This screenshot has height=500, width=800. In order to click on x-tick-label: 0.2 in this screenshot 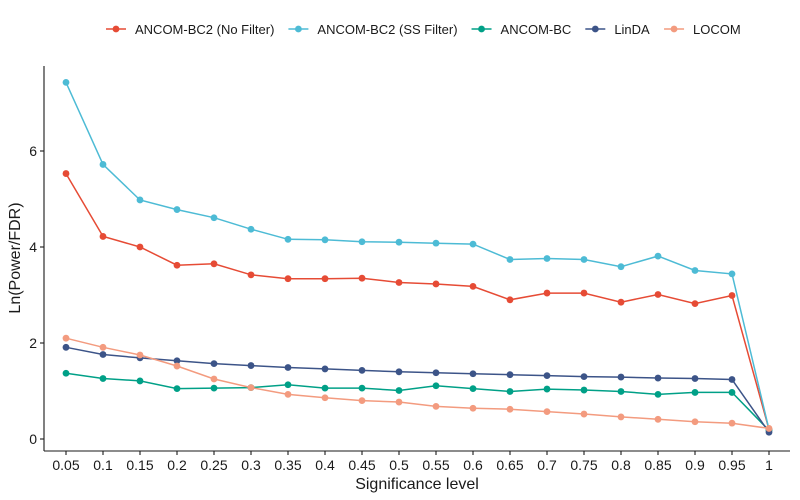, I will do `click(177, 465)`.